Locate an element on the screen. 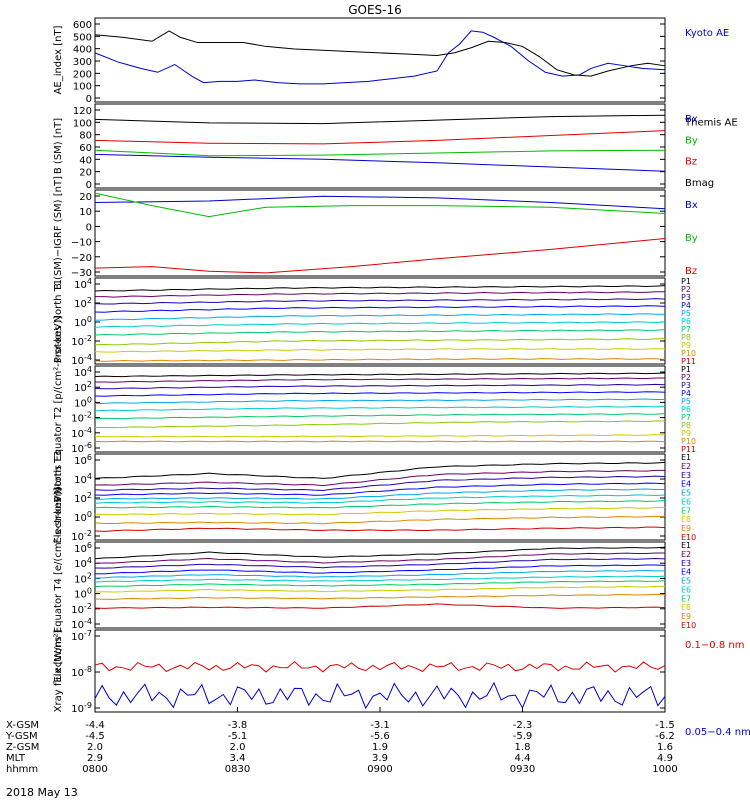 This screenshot has width=750, height=800. y-tick-label: 300 is located at coordinates (82, 62).